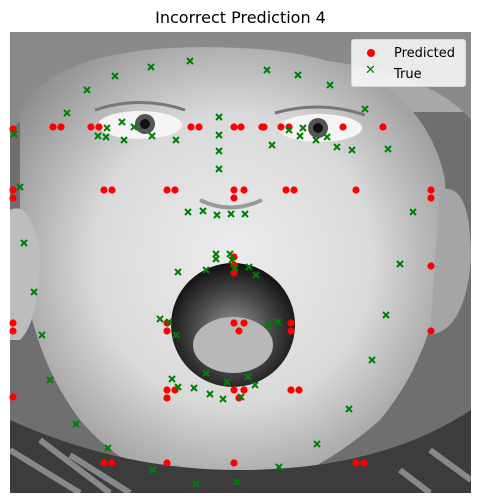  I want to click on legend-entry-true: ✕ True, so click(392, 73).